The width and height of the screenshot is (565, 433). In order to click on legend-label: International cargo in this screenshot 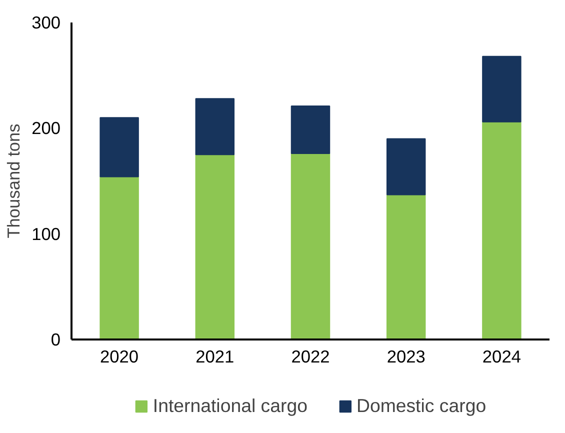, I will do `click(230, 406)`.